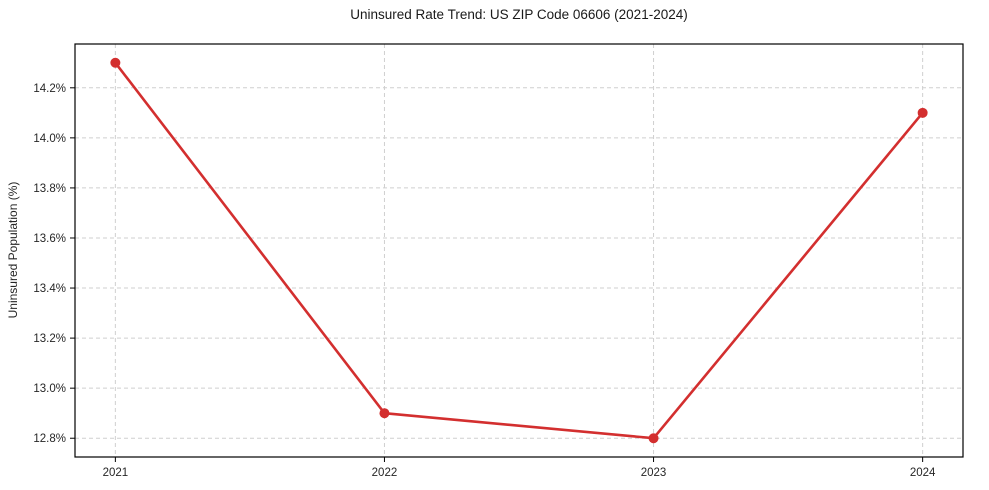 Image resolution: width=989 pixels, height=490 pixels. Describe the element at coordinates (49, 89) in the screenshot. I see `y-tick-label: 14.2%` at that location.